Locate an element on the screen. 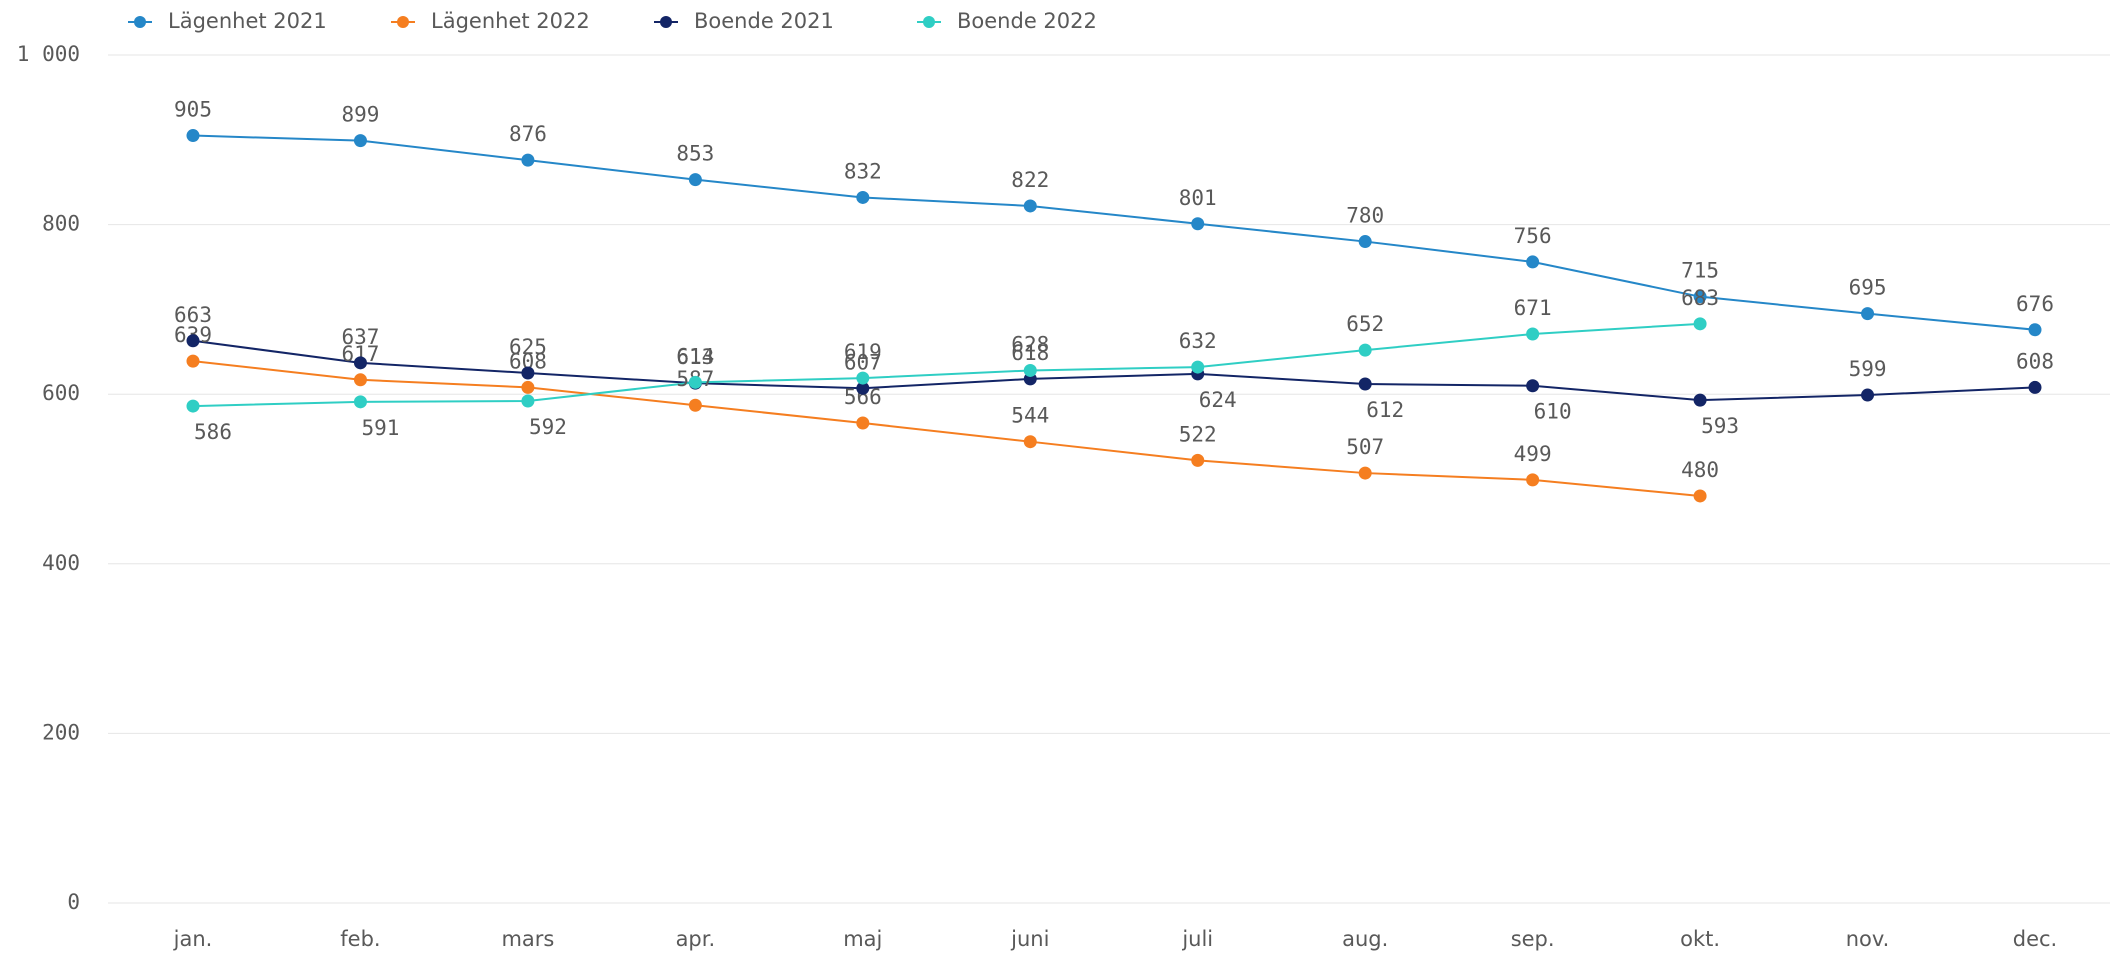 The height and width of the screenshot is (953, 2113). x-tick-label: juni is located at coordinates (1029, 939).